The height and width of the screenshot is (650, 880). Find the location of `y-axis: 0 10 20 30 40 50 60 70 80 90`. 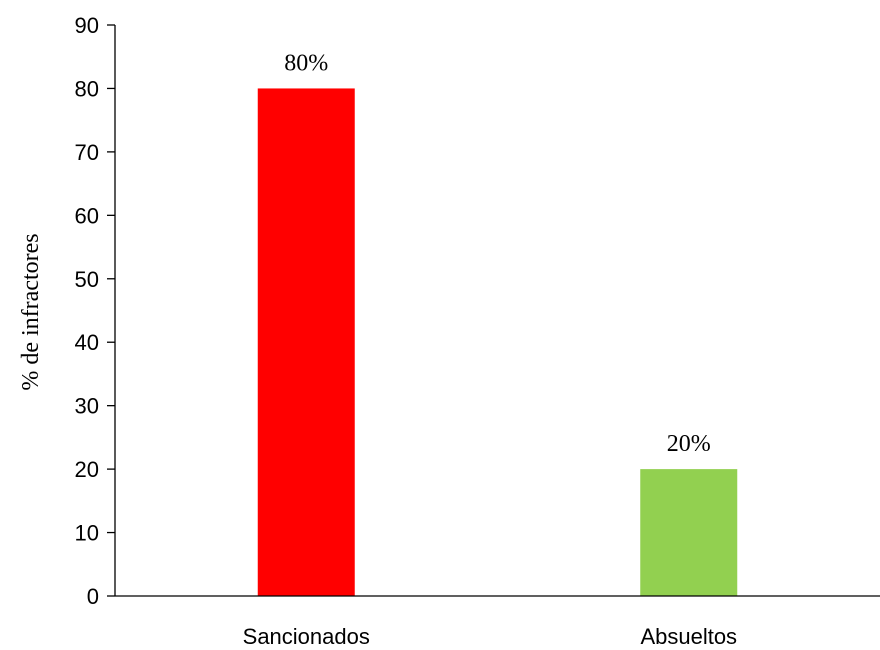

y-axis: 0 10 20 30 40 50 60 70 80 90 is located at coordinates (95, 311).